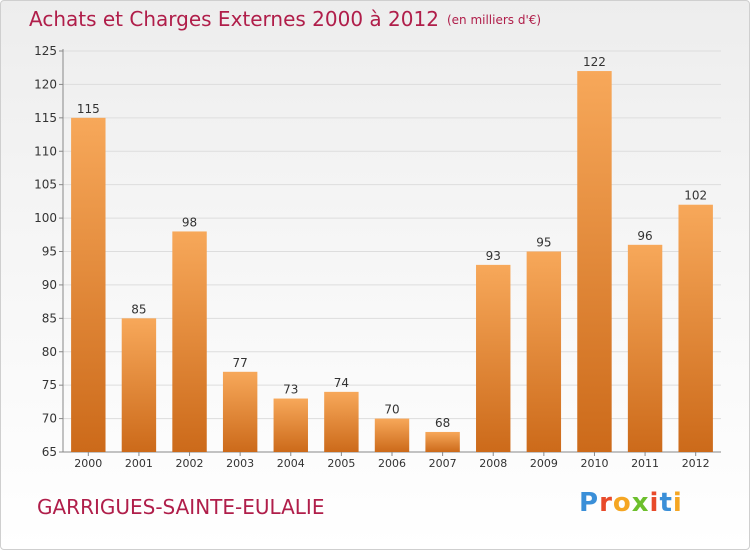  What do you see at coordinates (45, 151) in the screenshot?
I see `y-tick-label: 110` at bounding box center [45, 151].